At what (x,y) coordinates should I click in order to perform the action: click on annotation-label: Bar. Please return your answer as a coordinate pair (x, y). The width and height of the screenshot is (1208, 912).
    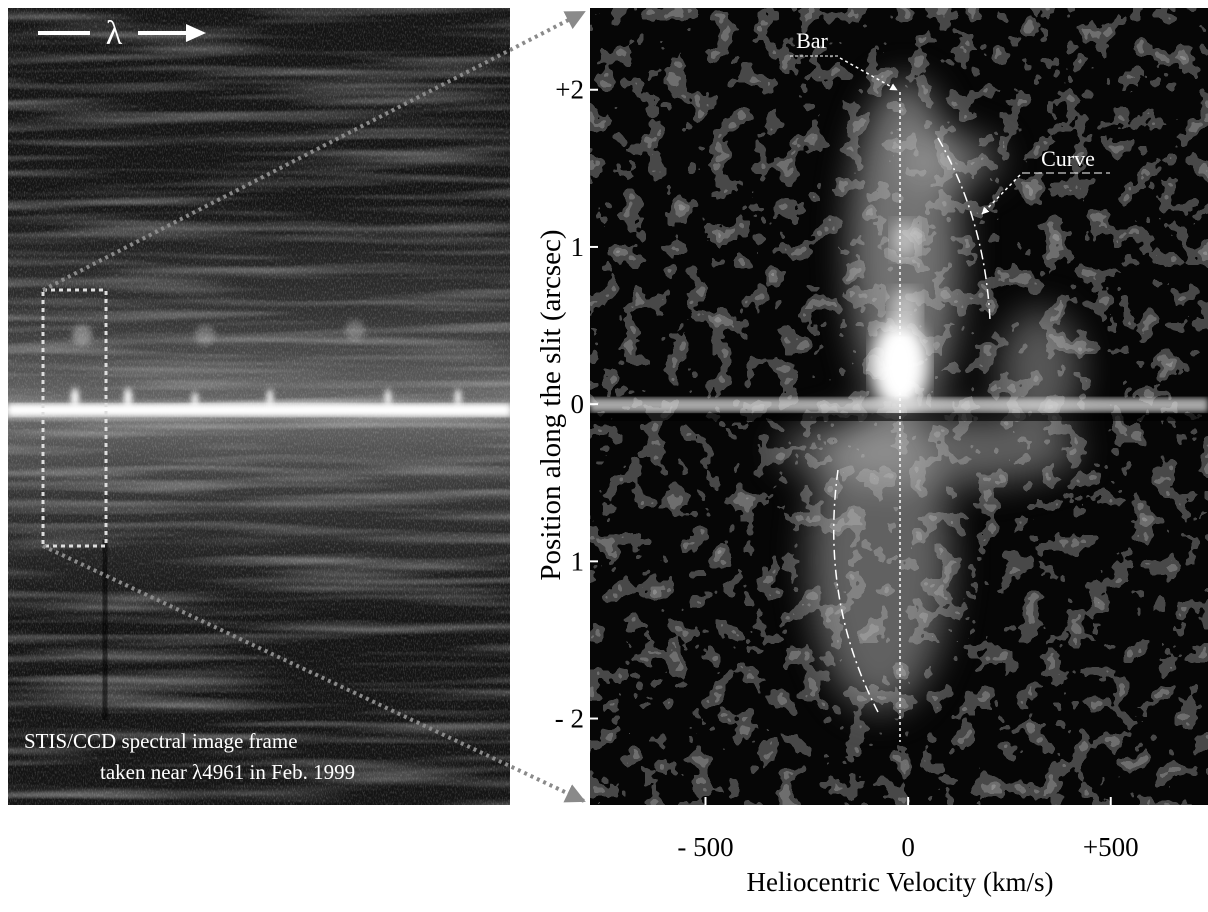
    Looking at the image, I should click on (812, 40).